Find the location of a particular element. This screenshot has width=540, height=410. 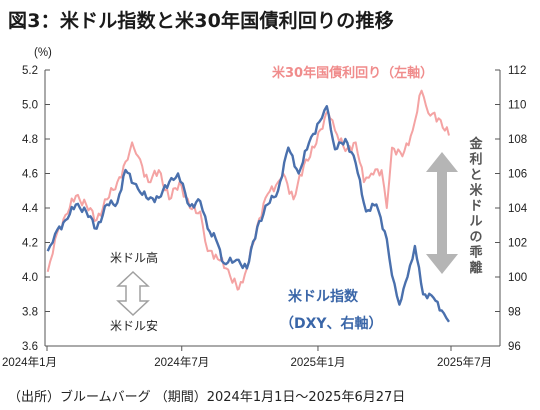

divergence-label-char: 乖 is located at coordinates (475, 253).